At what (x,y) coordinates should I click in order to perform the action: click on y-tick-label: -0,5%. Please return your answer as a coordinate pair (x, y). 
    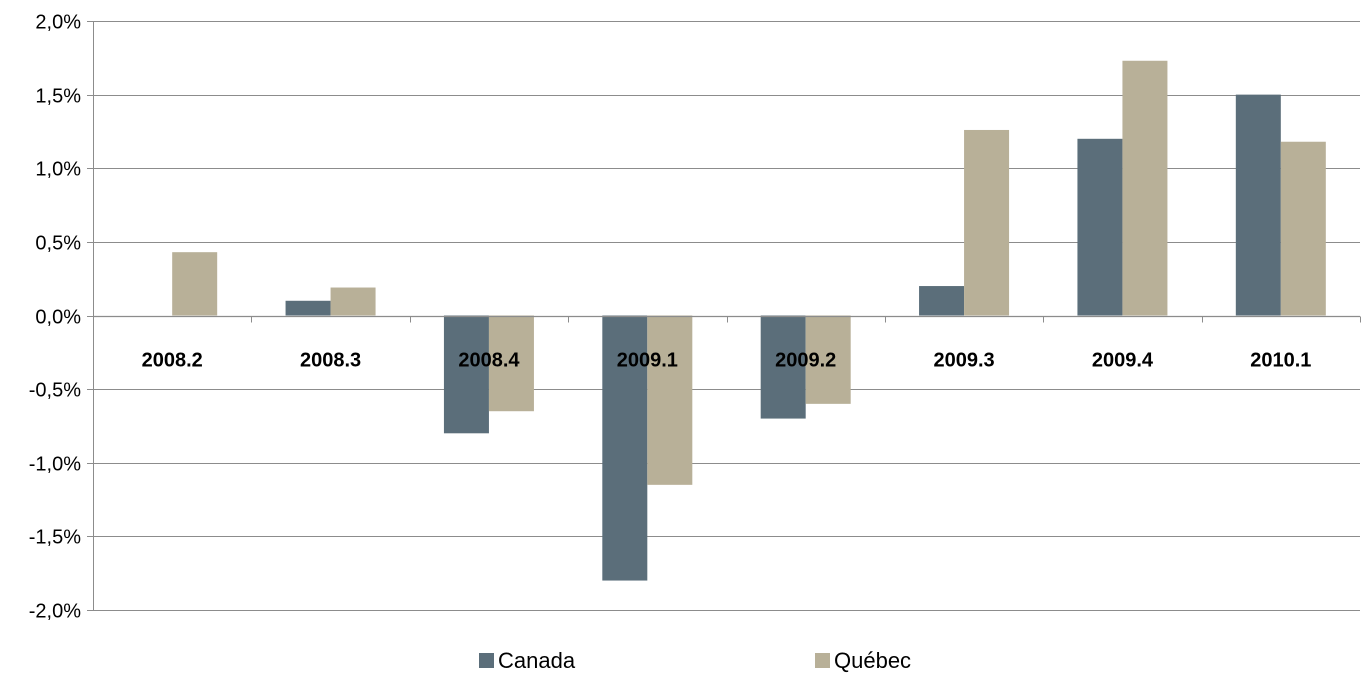
    Looking at the image, I should click on (55, 391).